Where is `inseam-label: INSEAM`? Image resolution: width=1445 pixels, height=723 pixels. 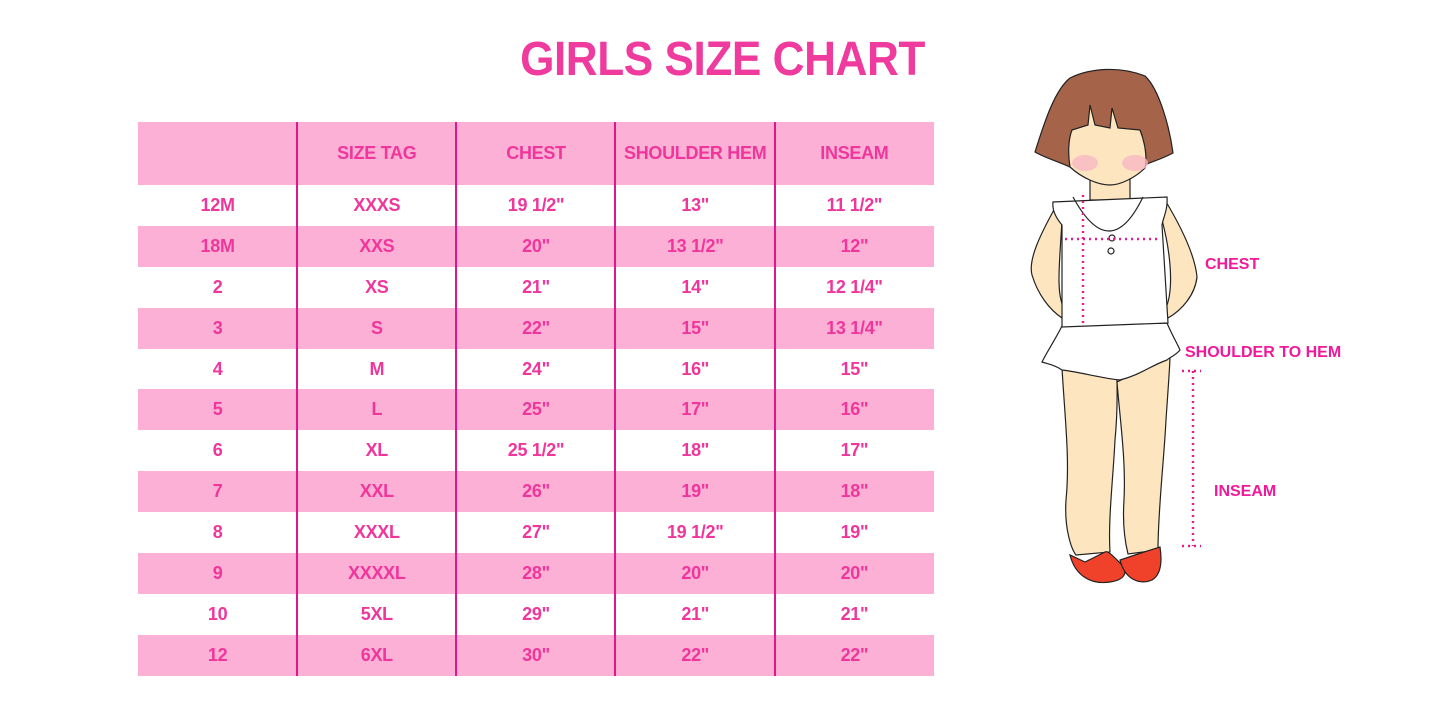 inseam-label: INSEAM is located at coordinates (1245, 491).